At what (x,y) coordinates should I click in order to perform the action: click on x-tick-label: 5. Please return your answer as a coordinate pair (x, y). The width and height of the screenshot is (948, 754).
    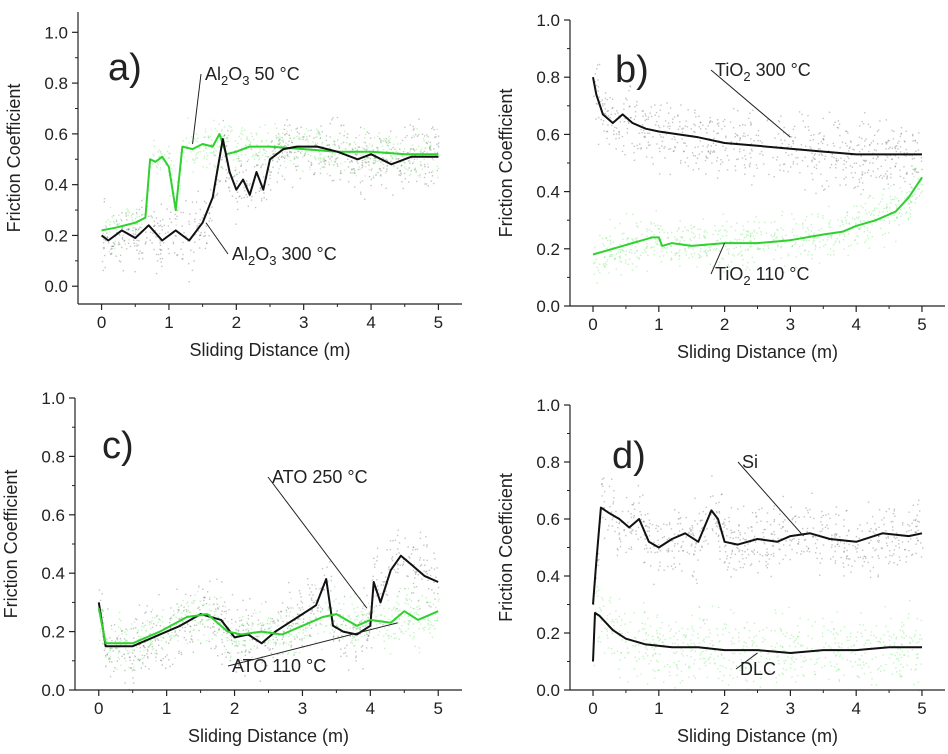
    Looking at the image, I should click on (438, 322).